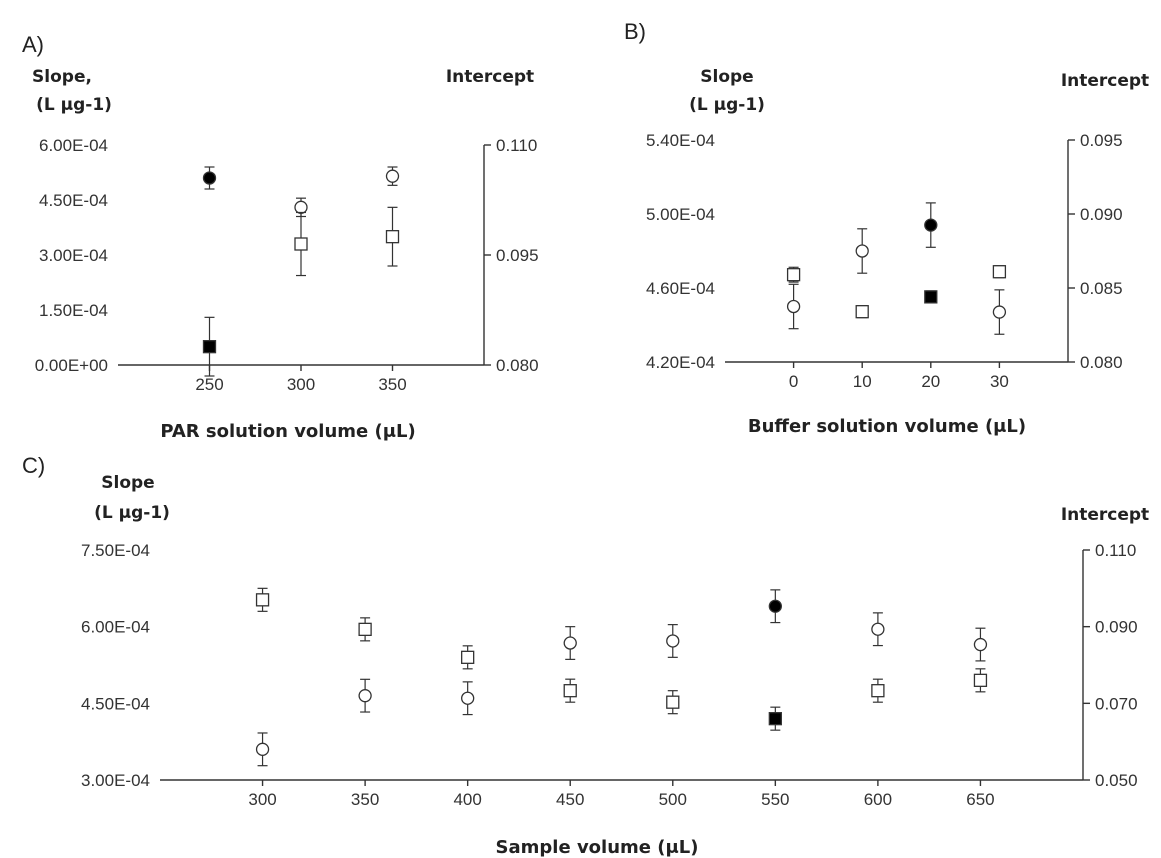  What do you see at coordinates (490, 77) in the screenshot?
I see `panel-a-y2label: Intercept` at bounding box center [490, 77].